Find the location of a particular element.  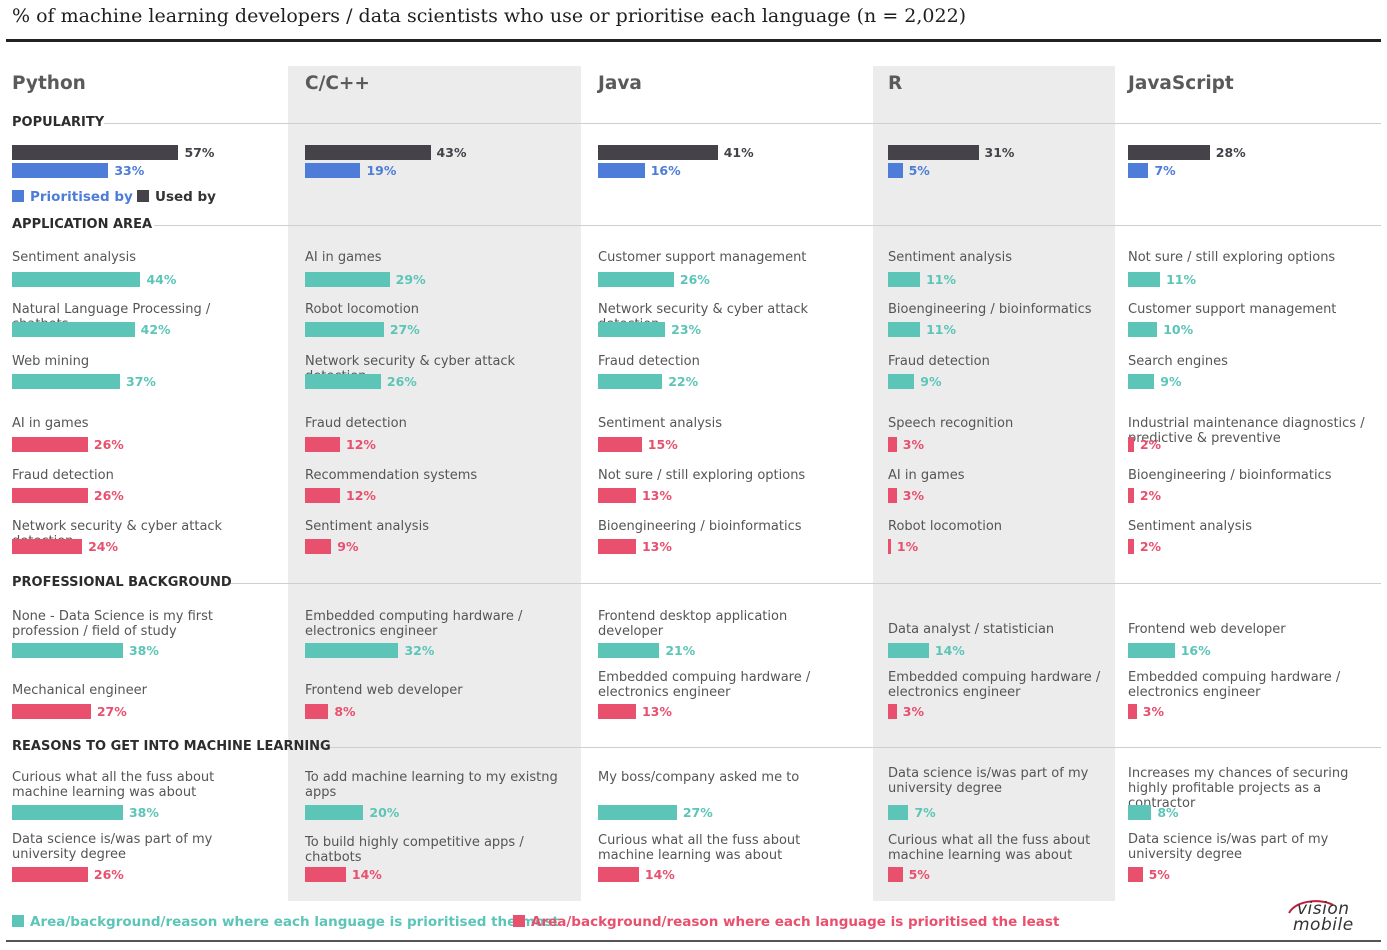

background-label-3-0: Data analyst / statistician is located at coordinates (971, 629).